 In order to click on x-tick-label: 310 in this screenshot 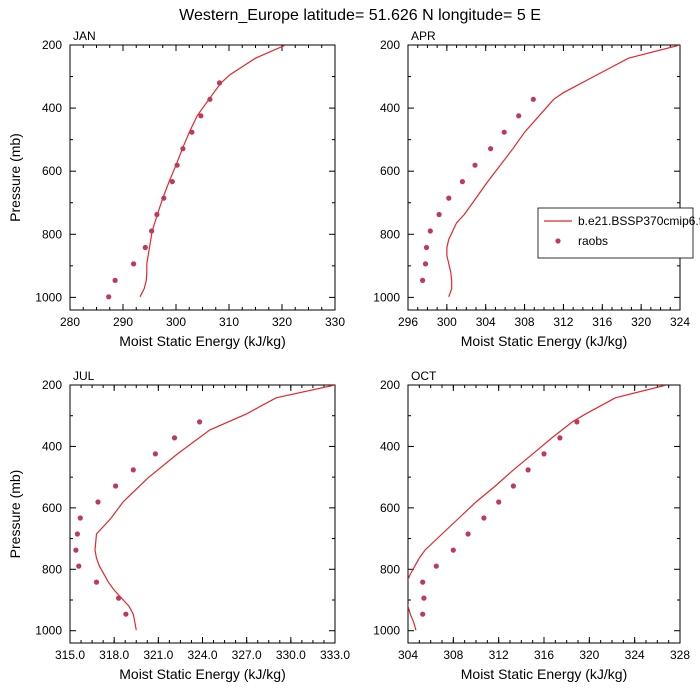, I will do `click(229, 322)`.